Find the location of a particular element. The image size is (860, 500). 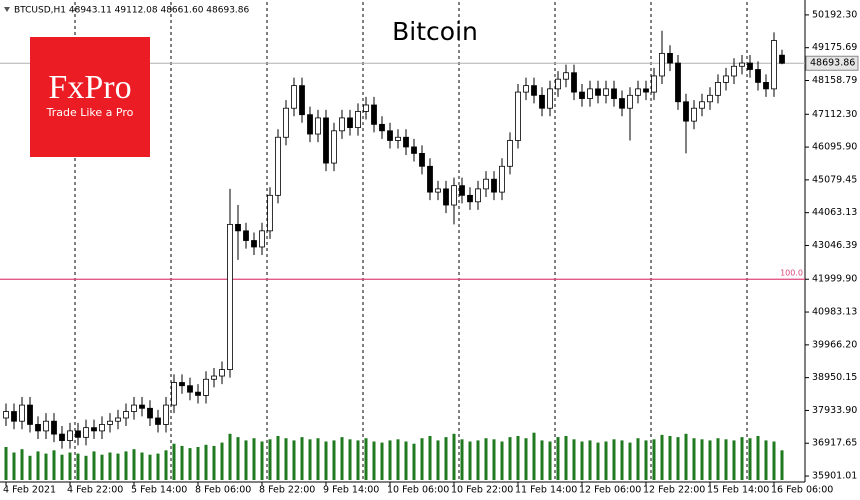

y-tick-label: 46095.90 is located at coordinates (834, 147).